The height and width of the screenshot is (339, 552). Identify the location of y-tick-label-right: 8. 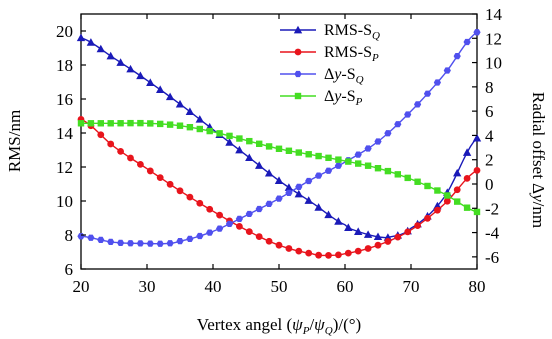
(489, 87).